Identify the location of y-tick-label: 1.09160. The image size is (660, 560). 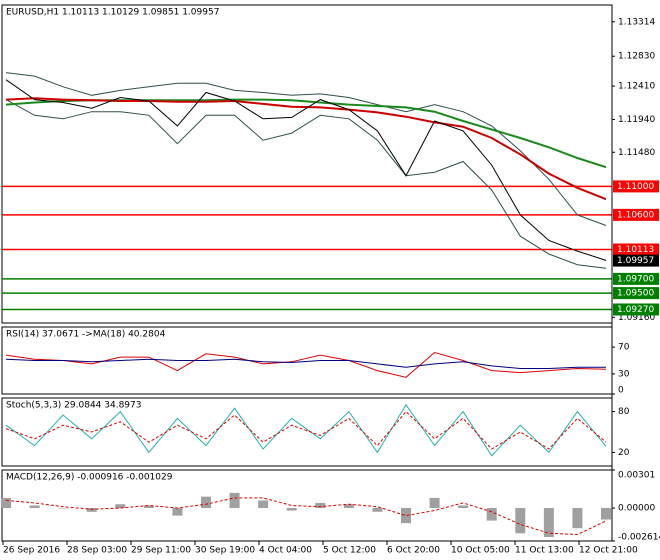
(636, 318).